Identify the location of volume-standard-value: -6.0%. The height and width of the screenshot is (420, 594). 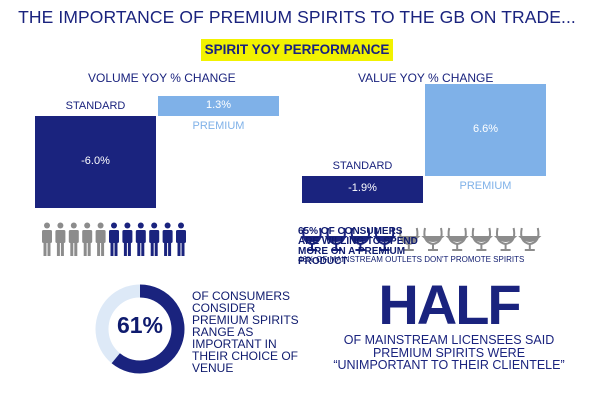
(95, 160).